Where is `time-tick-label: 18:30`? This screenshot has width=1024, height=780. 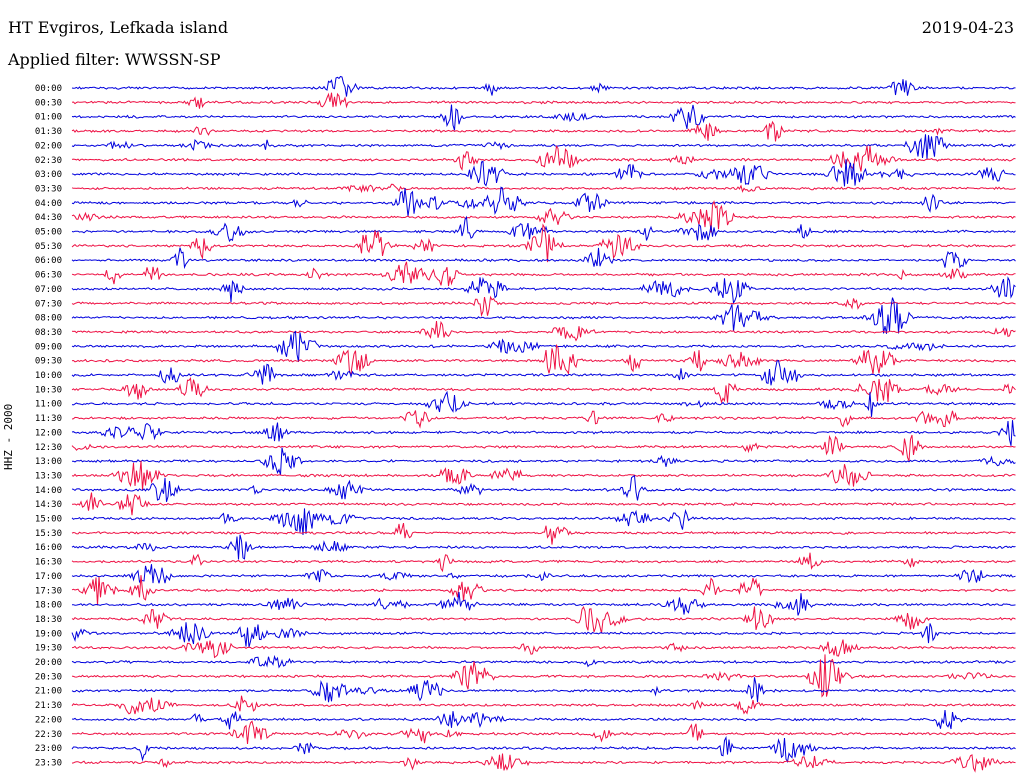
time-tick-label: 18:30 is located at coordinates (48, 620).